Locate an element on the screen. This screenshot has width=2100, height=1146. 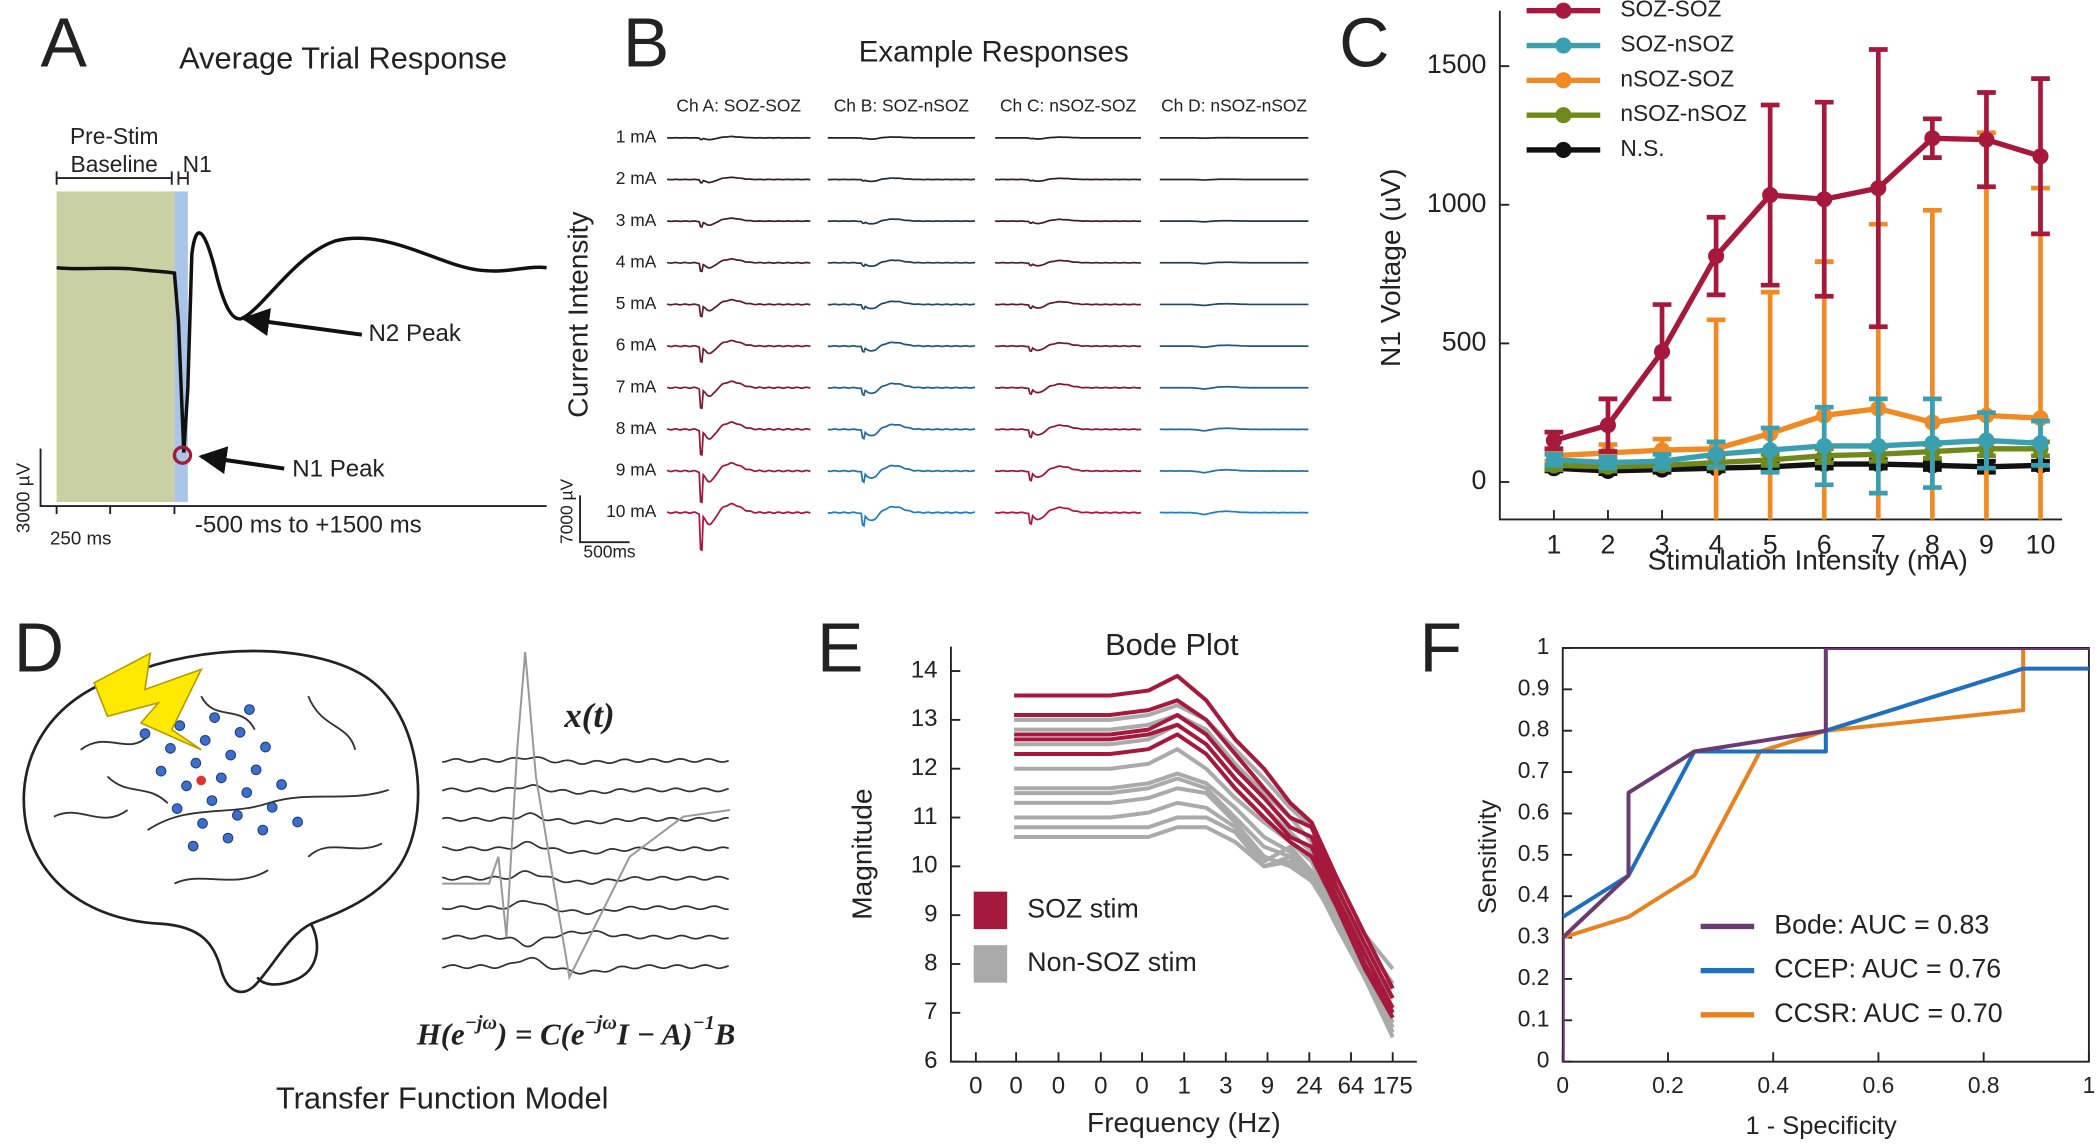
legend-label: nSOZ-nSOZ is located at coordinates (1683, 113).